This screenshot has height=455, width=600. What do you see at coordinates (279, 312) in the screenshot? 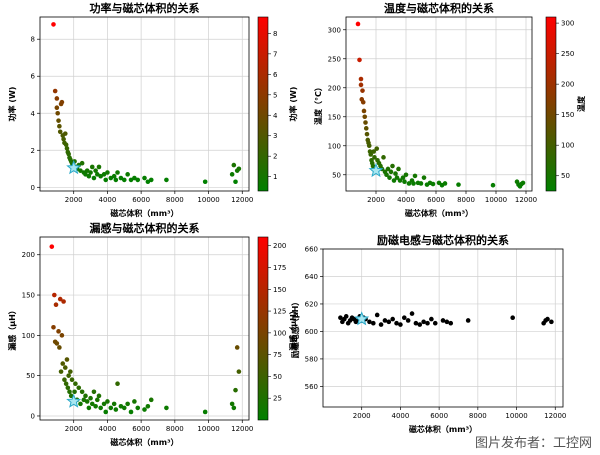
I see `colorbar-tick-label: 125` at bounding box center [279, 312].